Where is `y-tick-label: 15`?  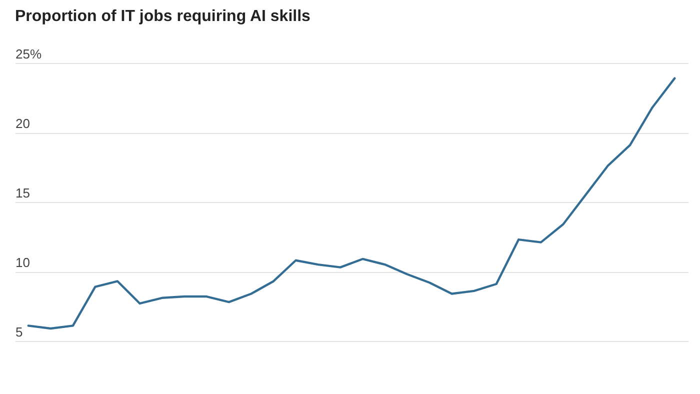
y-tick-label: 15 is located at coordinates (23, 193).